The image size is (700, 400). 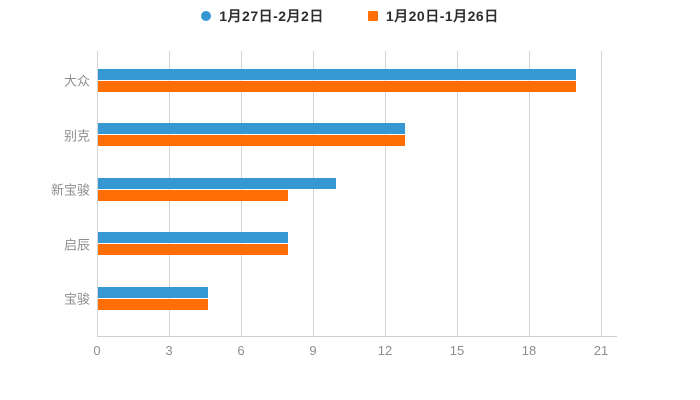 I want to click on x-tick-label: 18, so click(x=529, y=350).